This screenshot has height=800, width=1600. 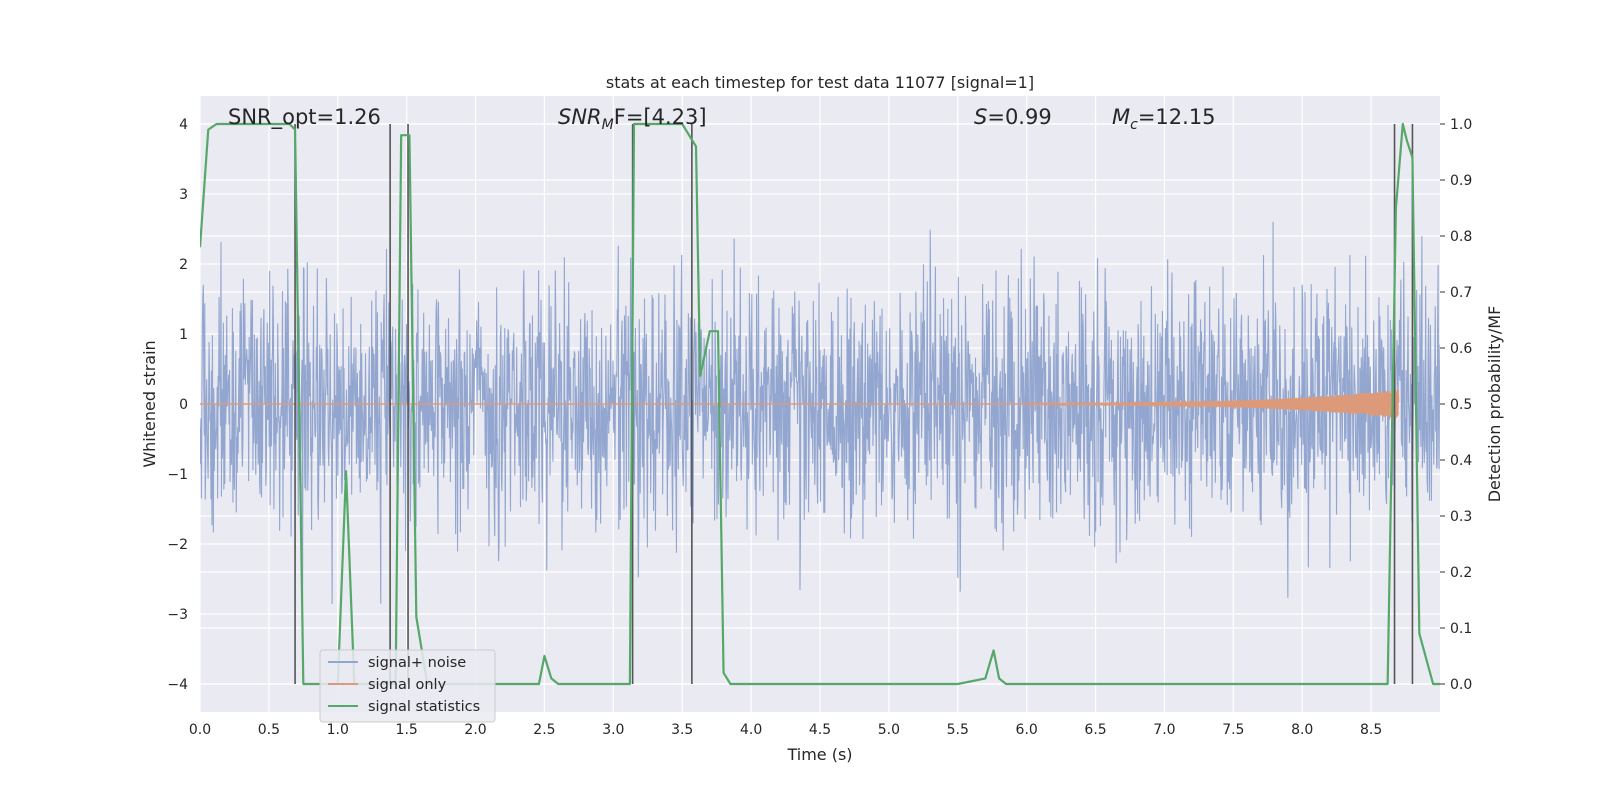 I want to click on y-right-tick-label: 0.3, so click(x=1461, y=517).